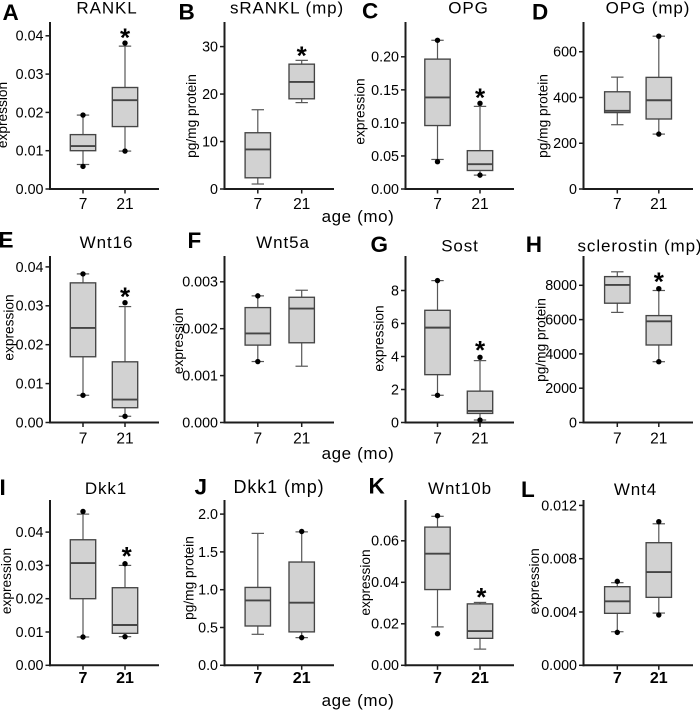 This screenshot has width=700, height=715. I want to click on svg-text: K, so click(377, 486).